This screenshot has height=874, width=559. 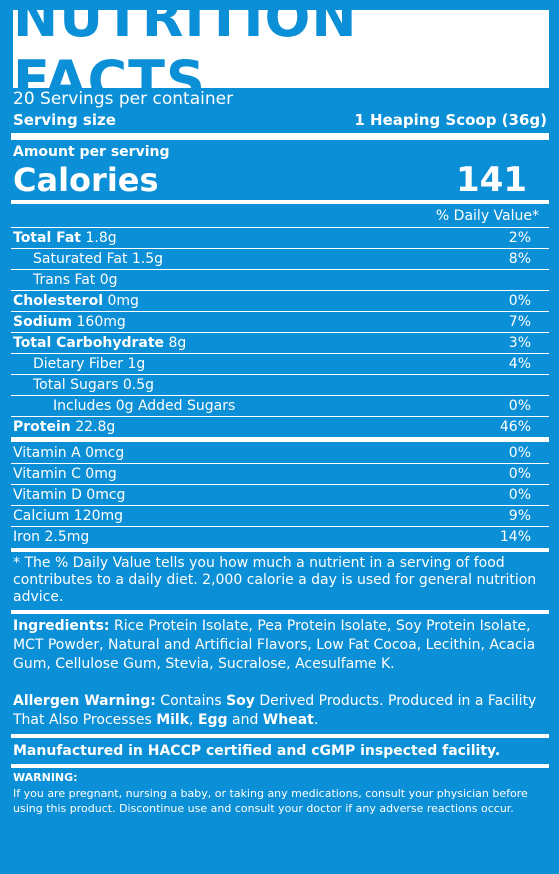 I want to click on nutrient-amount: 22.8g, so click(x=93, y=427).